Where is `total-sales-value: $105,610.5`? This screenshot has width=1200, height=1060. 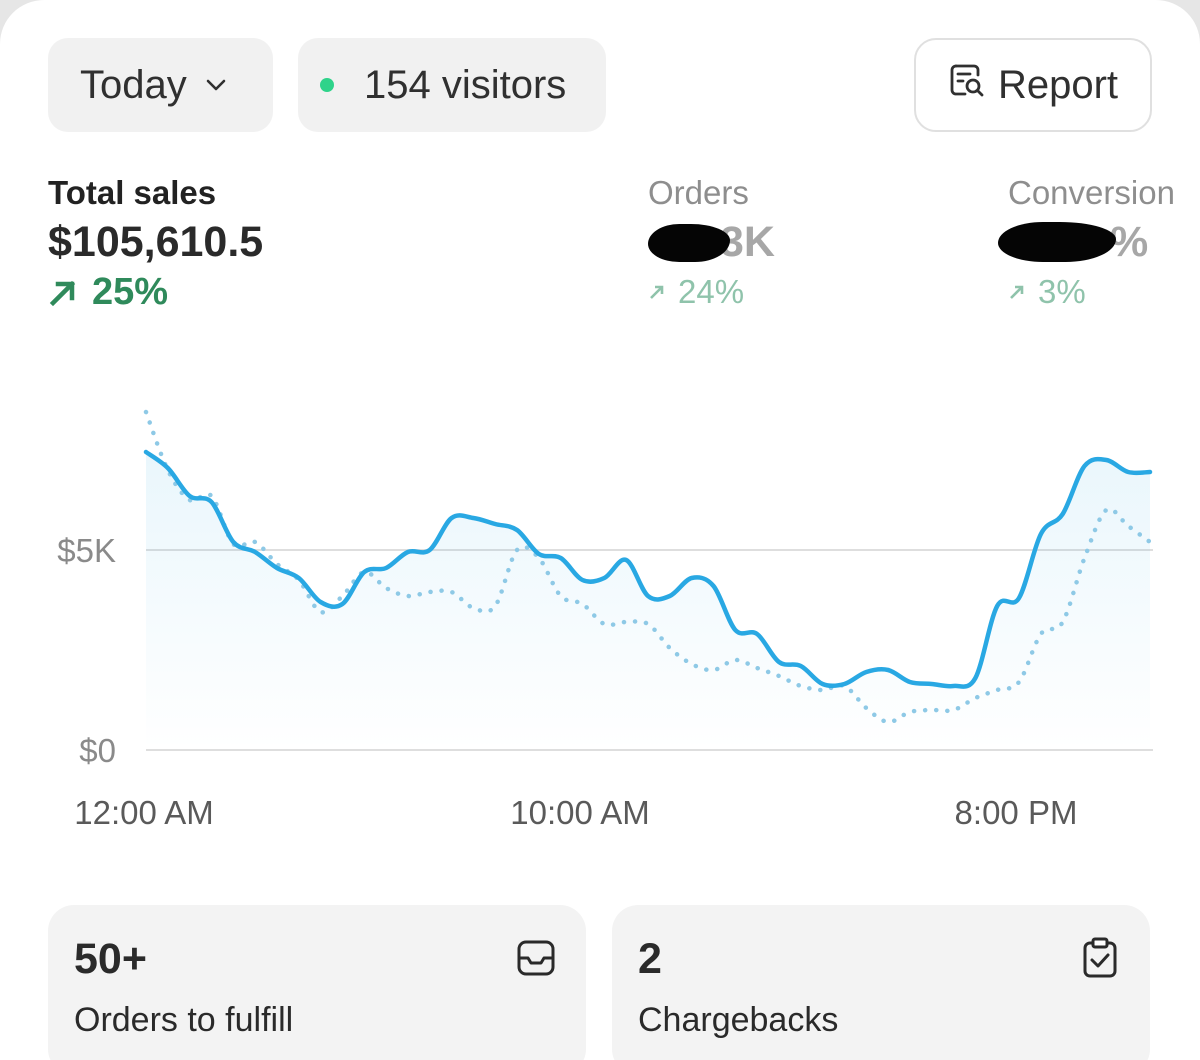 total-sales-value: $105,610.5 is located at coordinates (156, 242).